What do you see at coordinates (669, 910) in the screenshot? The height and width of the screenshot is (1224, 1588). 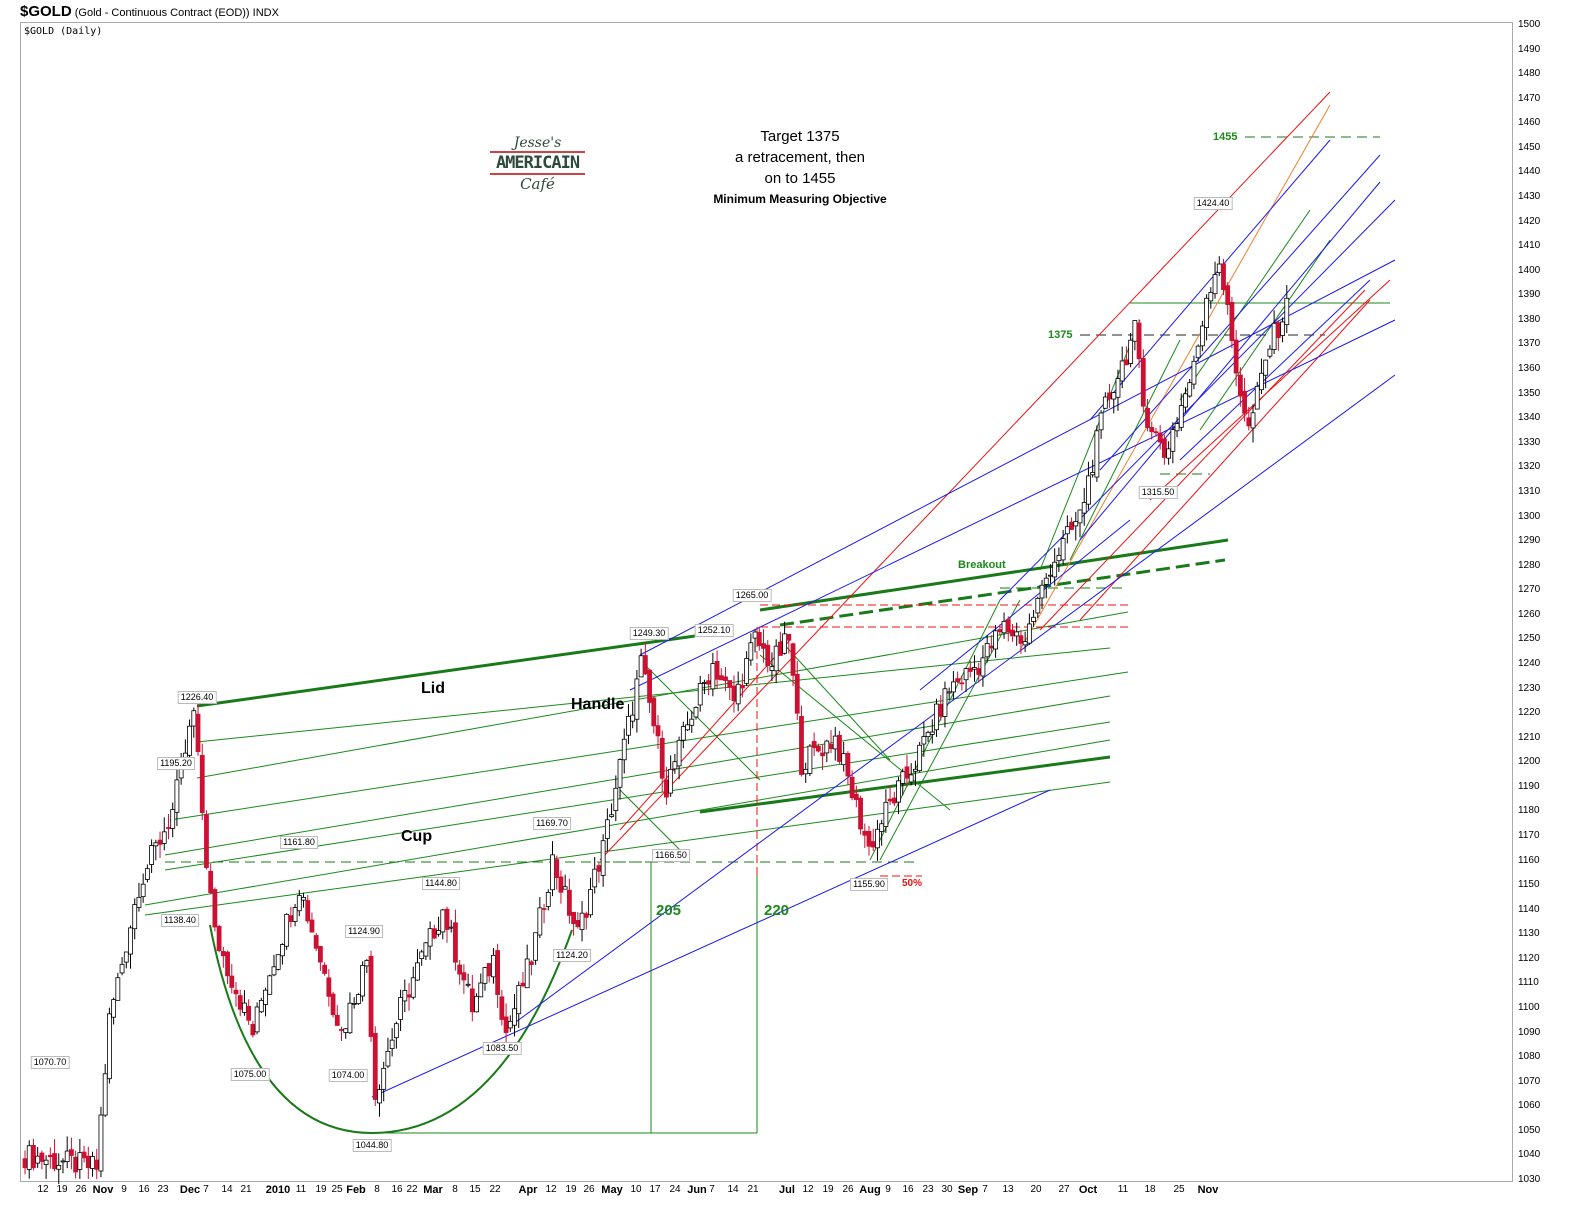 I see `measure-205-label: 205` at bounding box center [669, 910].